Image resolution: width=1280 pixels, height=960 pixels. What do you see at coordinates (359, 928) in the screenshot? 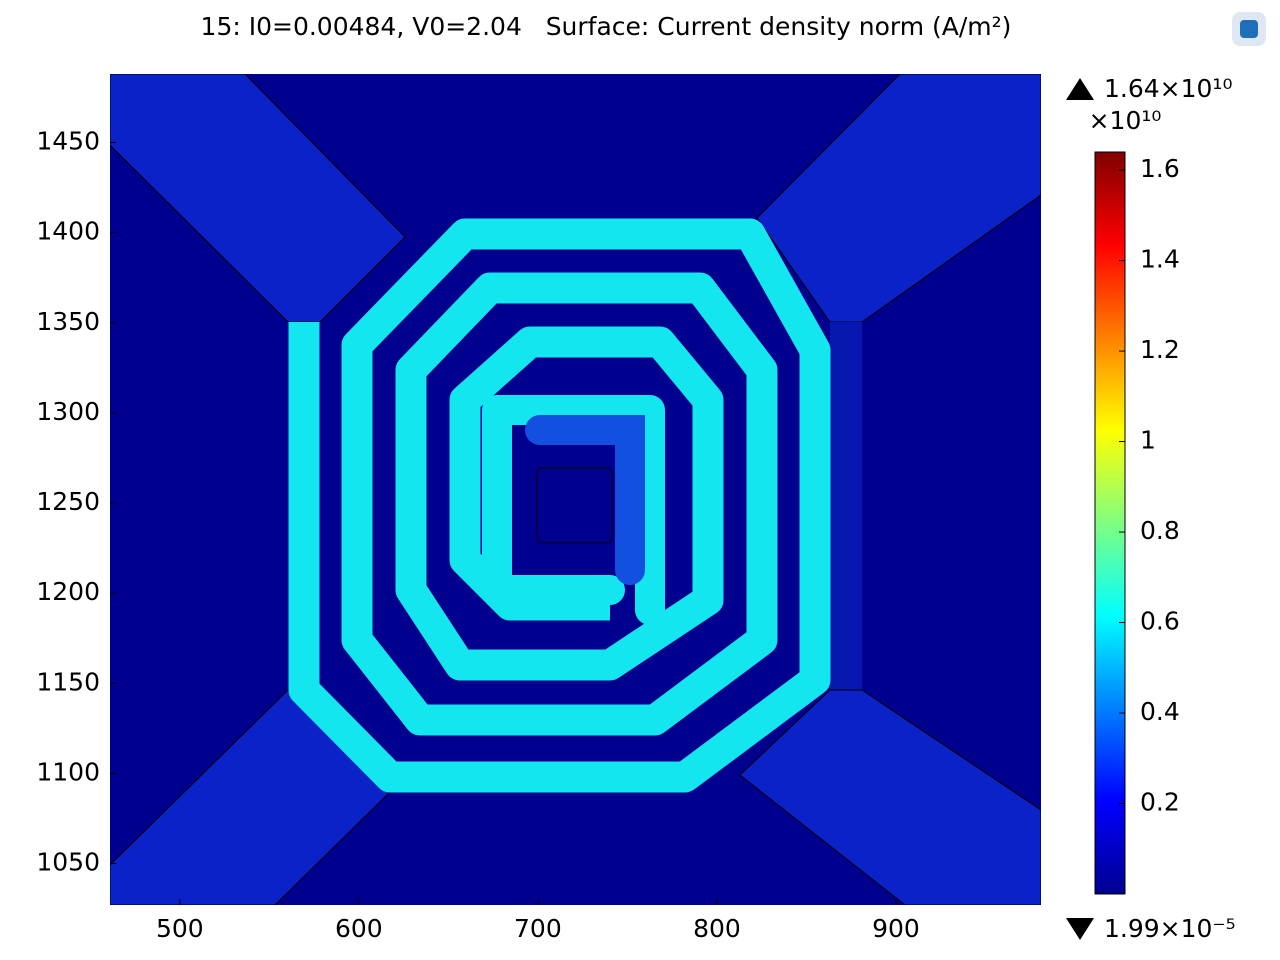
I see `x-tick-label: 600` at bounding box center [359, 928].